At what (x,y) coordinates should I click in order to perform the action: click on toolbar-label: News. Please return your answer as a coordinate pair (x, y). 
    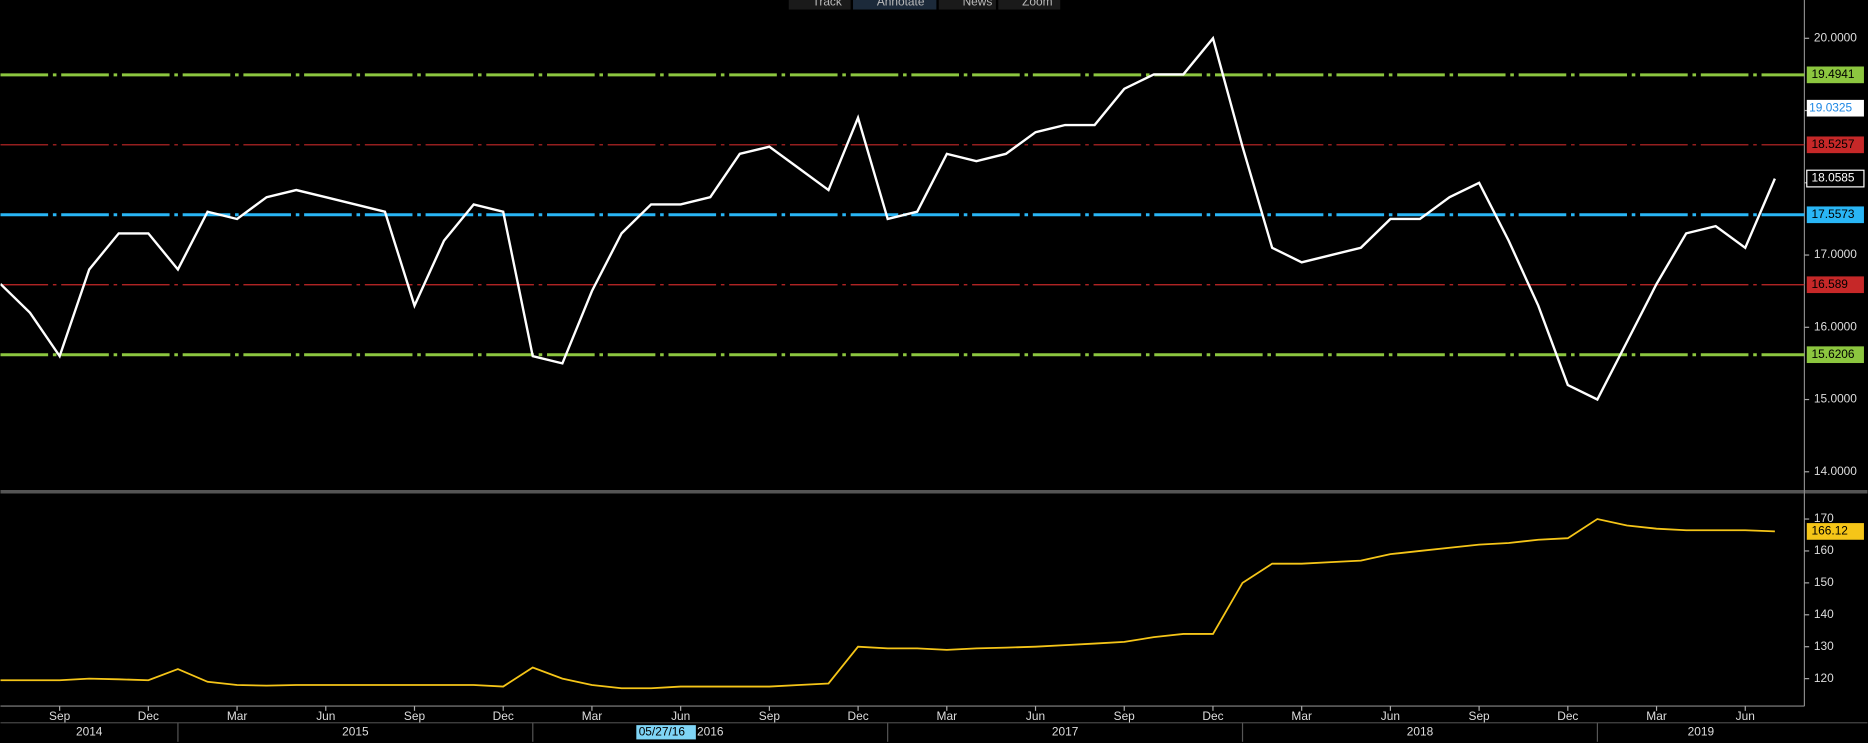
    Looking at the image, I should click on (978, 4).